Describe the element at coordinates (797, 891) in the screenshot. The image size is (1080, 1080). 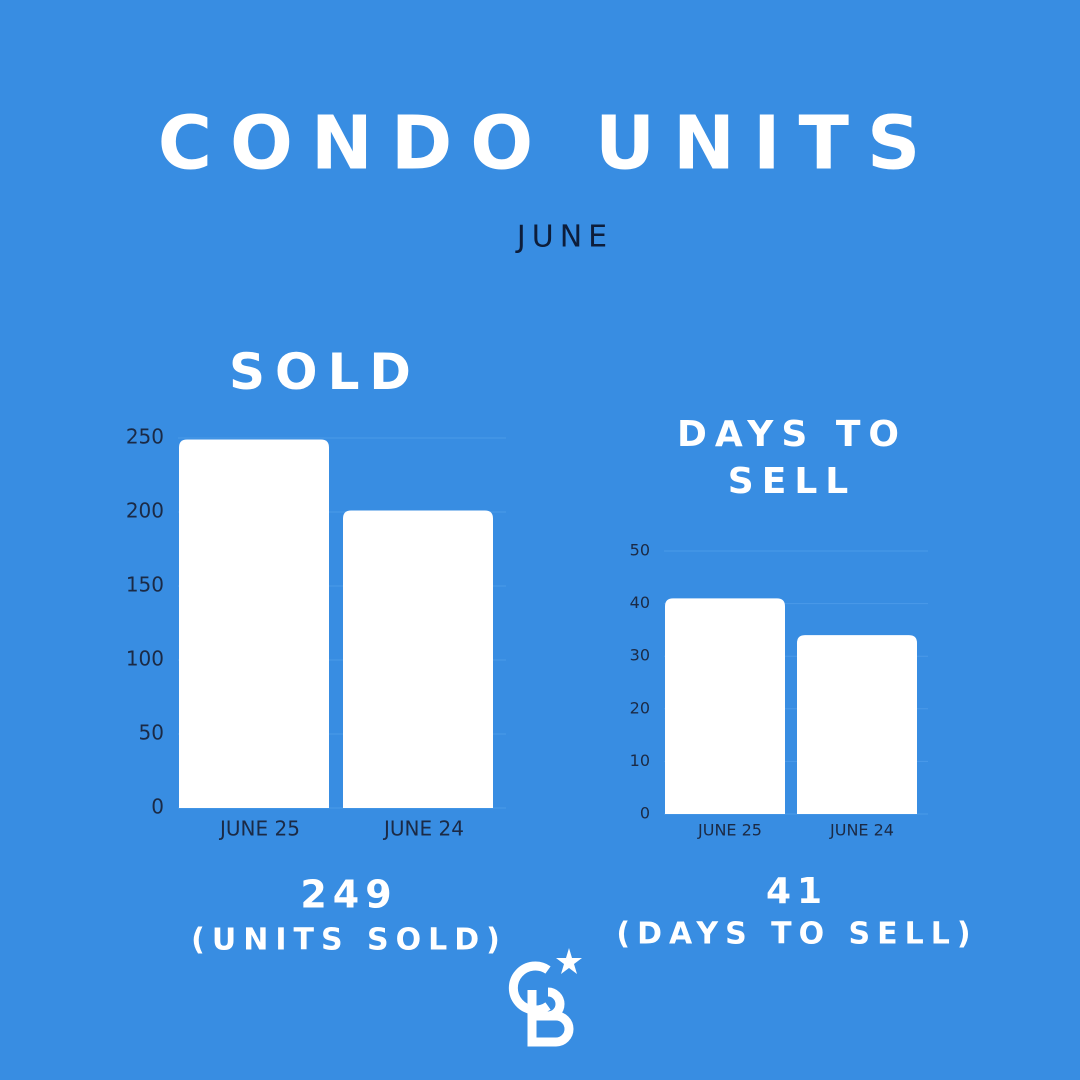
I see `summary-value: 41` at that location.